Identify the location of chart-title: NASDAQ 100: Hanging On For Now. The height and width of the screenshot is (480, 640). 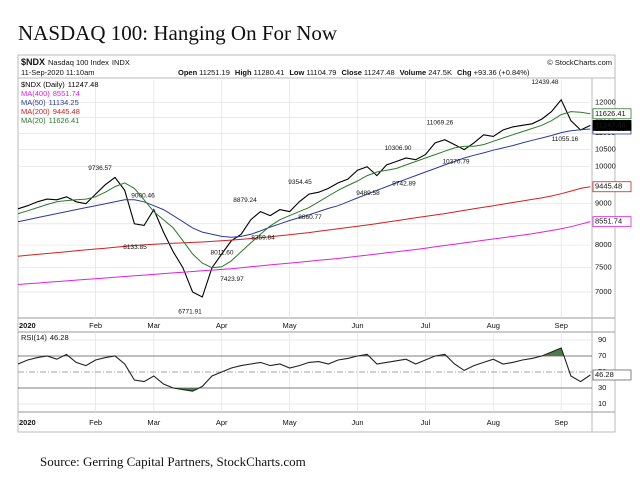
(178, 33).